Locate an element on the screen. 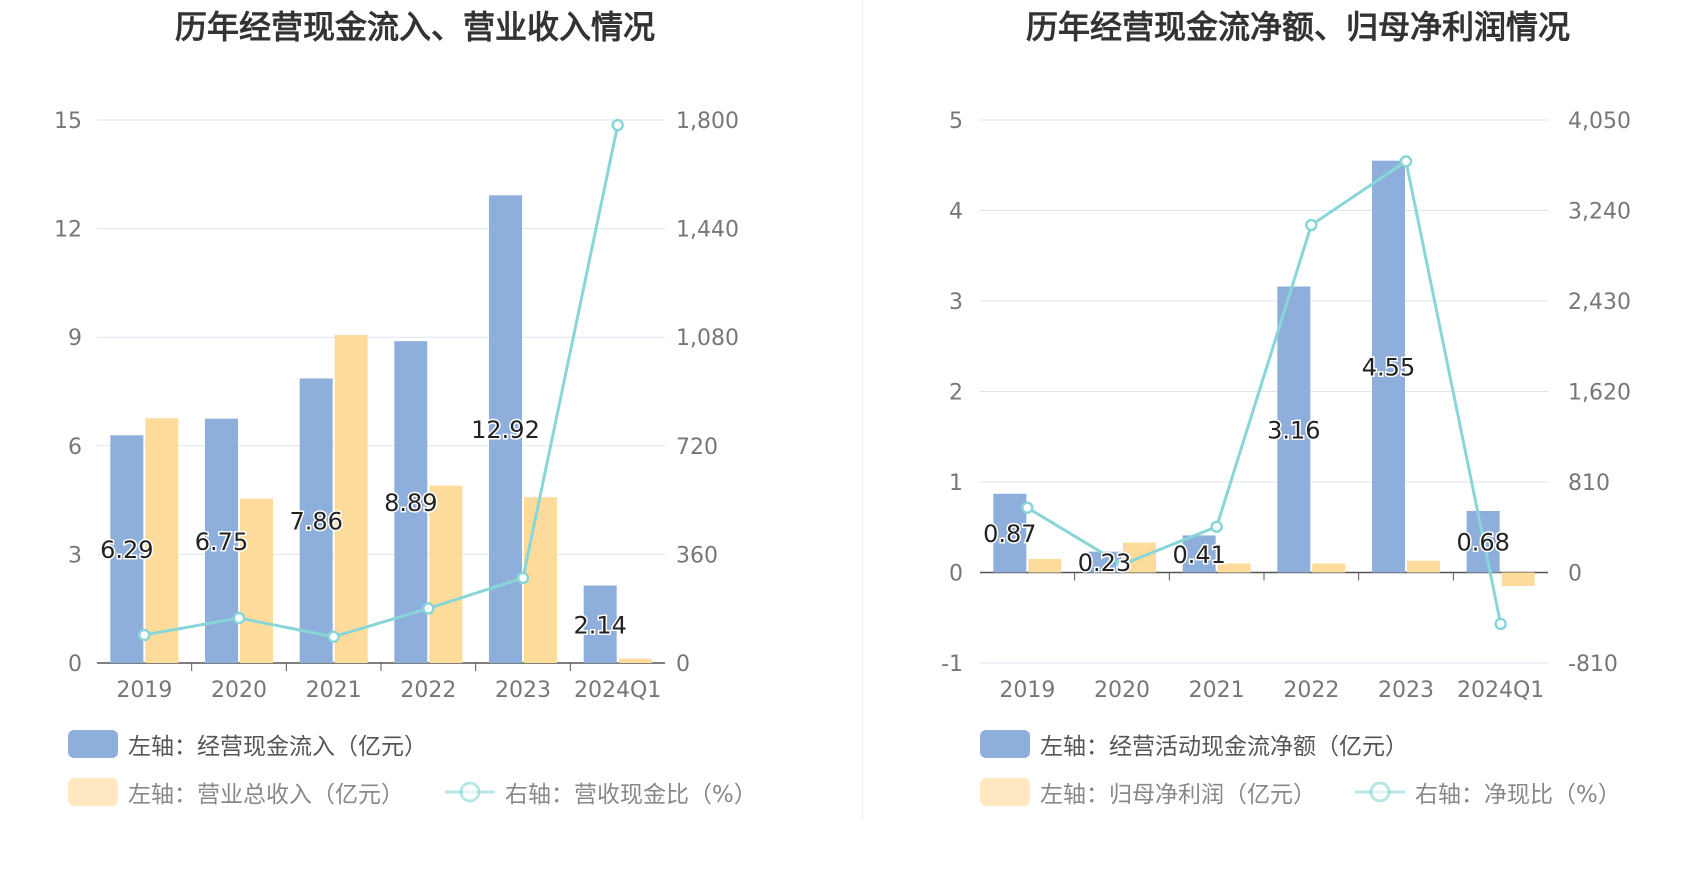 This screenshot has width=1700, height=878. bar-data-label: 0.41 is located at coordinates (1198, 555).